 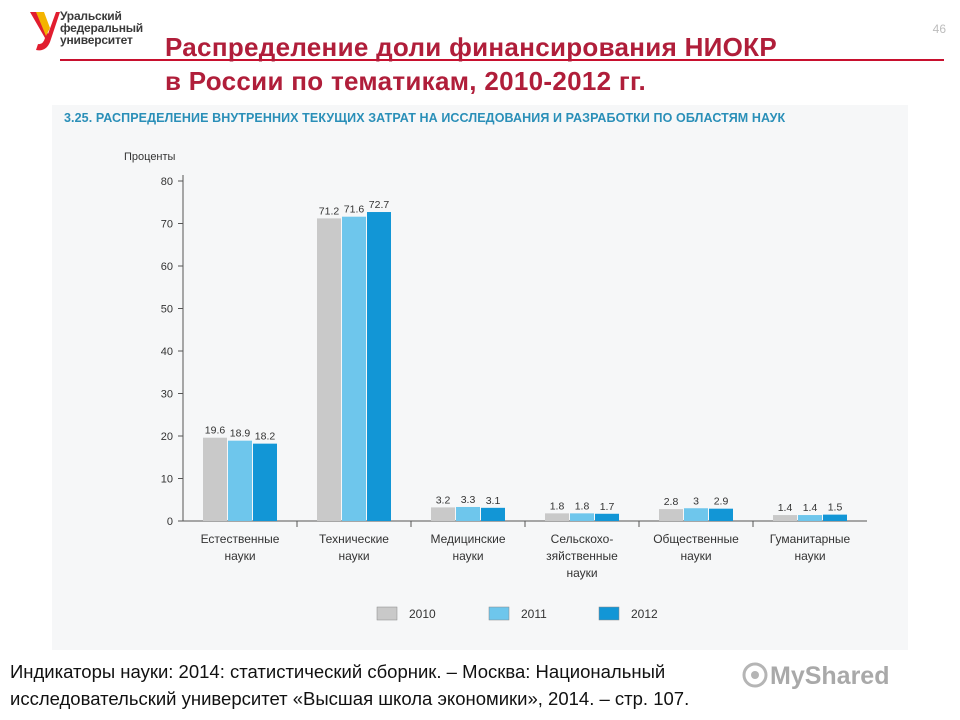 What do you see at coordinates (830, 676) in the screenshot?
I see `watermark: MyShared` at bounding box center [830, 676].